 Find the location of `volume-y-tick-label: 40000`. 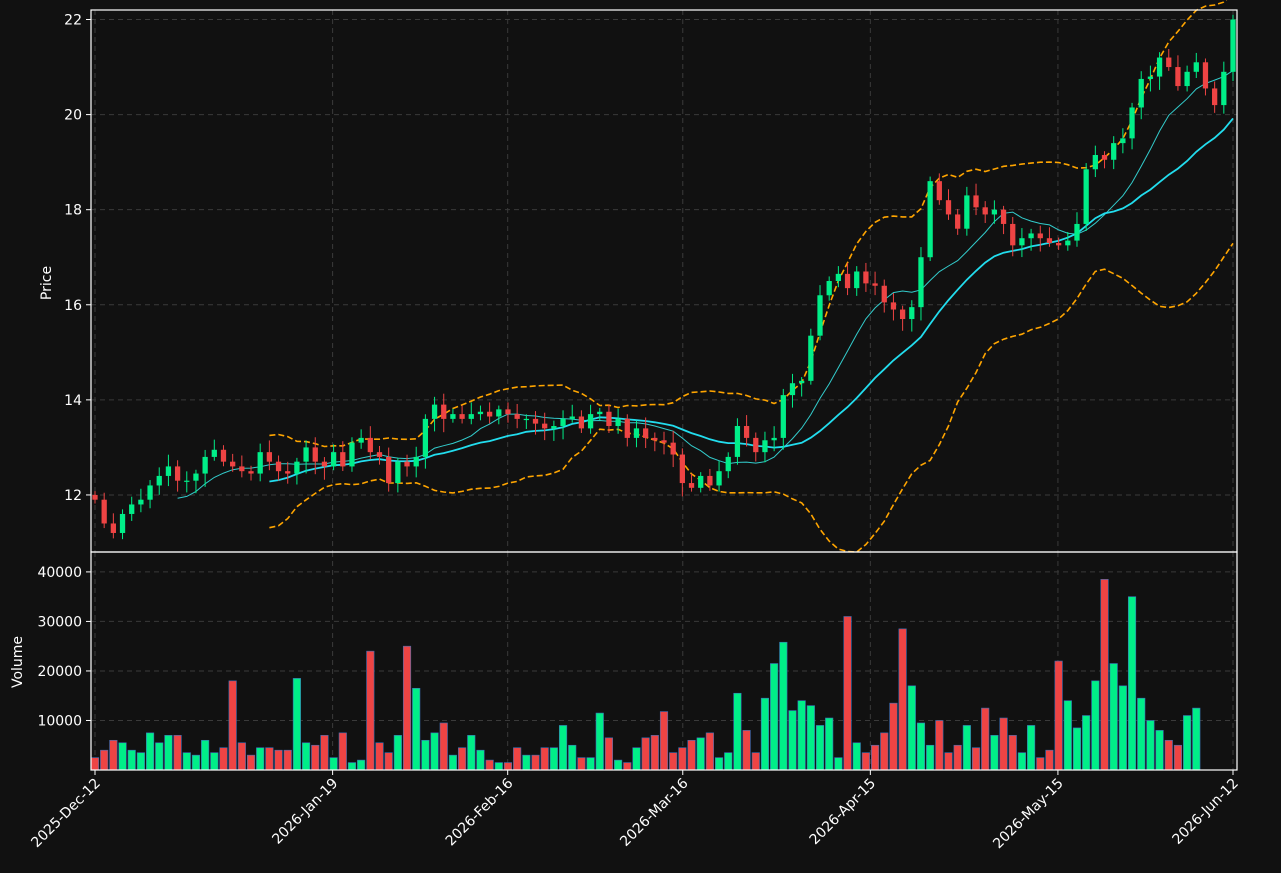

volume-y-tick-label: 40000 is located at coordinates (59, 573).